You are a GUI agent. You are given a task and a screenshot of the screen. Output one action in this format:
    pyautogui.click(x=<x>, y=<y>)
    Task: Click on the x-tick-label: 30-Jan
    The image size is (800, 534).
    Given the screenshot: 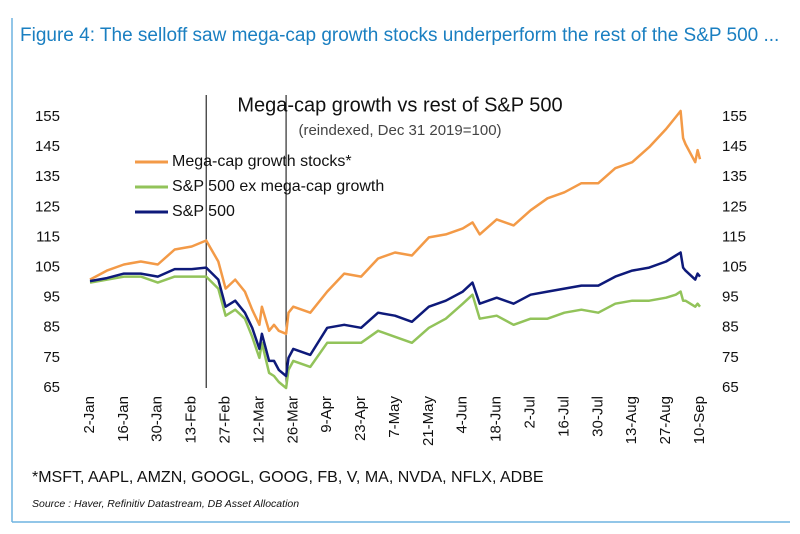 What is the action you would take?
    pyautogui.click(x=157, y=419)
    